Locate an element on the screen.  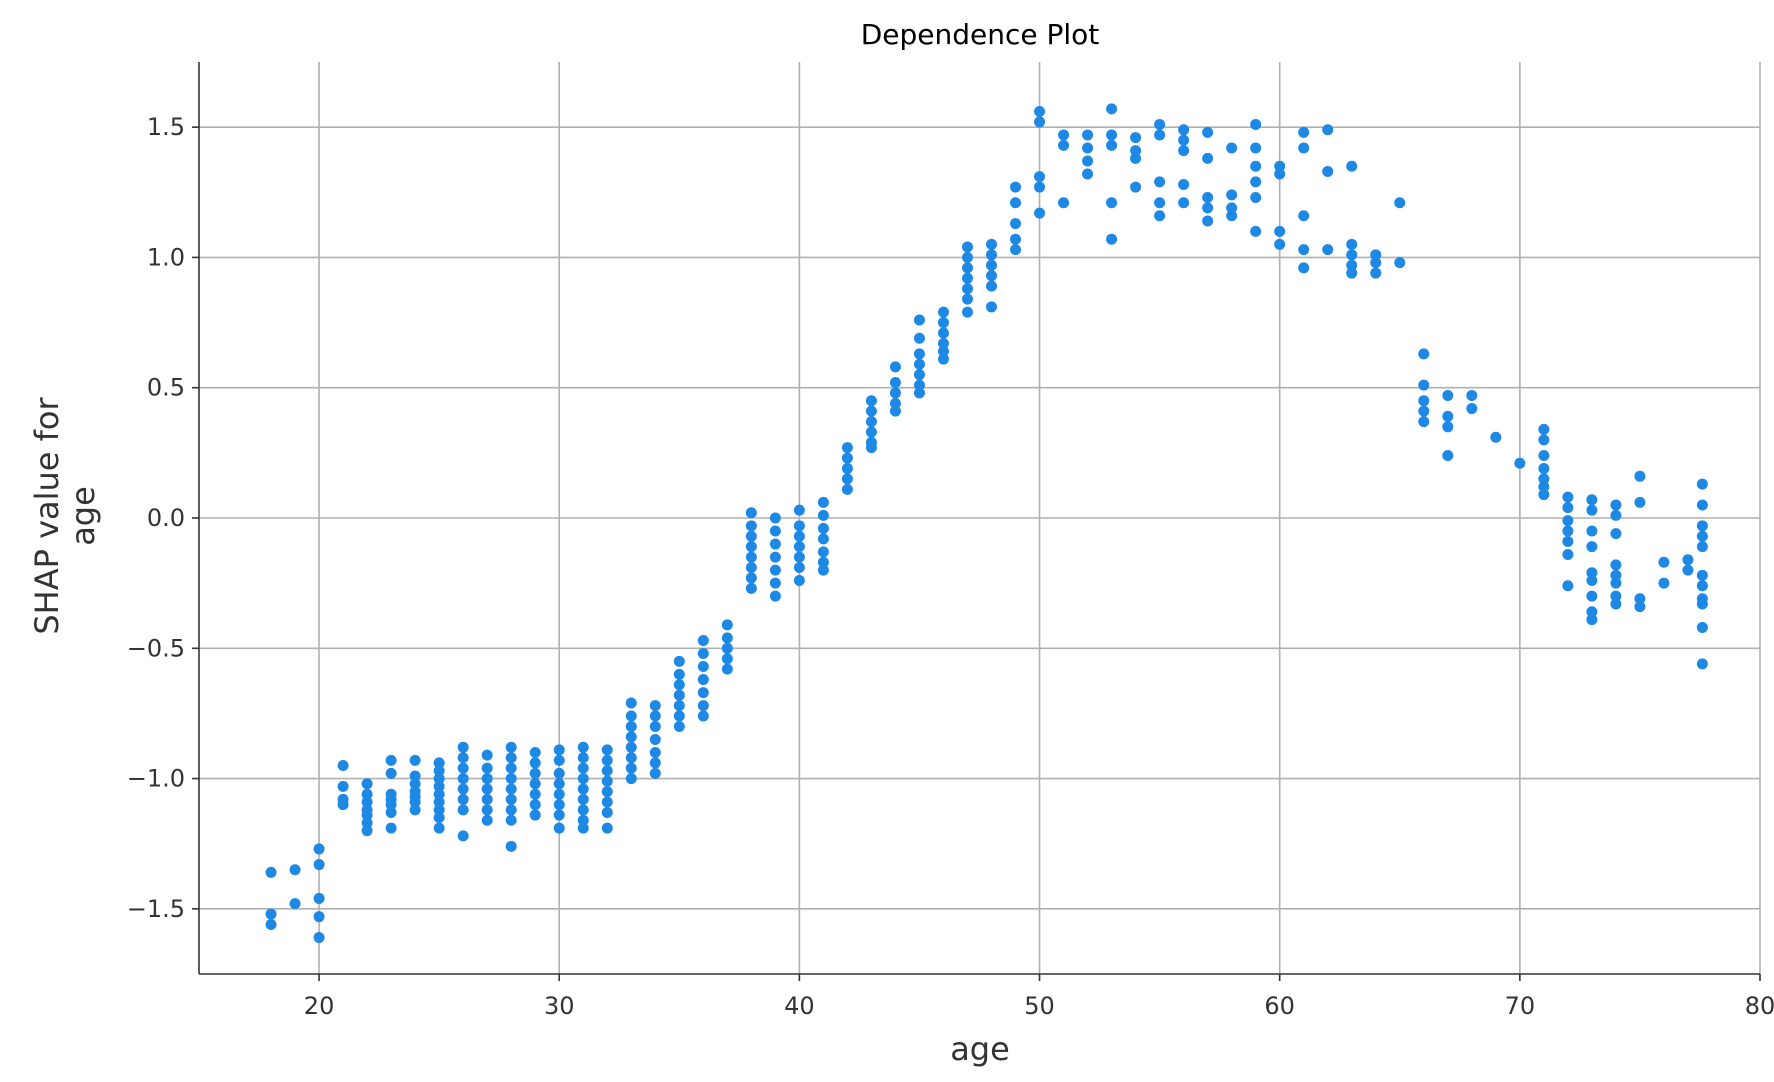
y-axis-label-line: SHAP value for is located at coordinates (47, 516).